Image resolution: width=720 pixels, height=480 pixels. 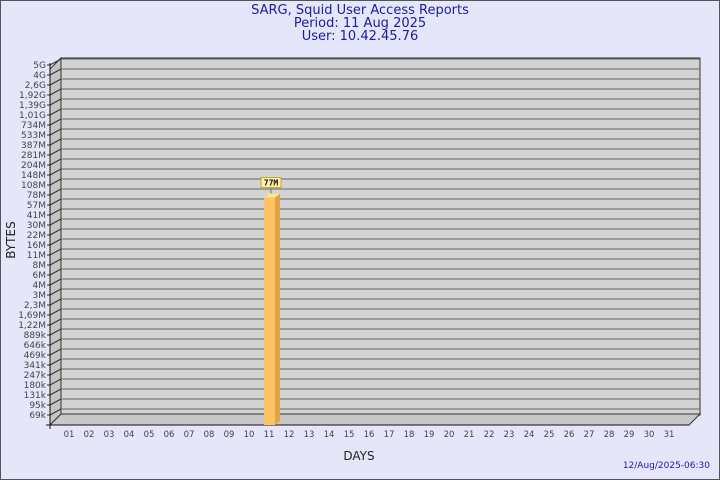 I want to click on y-tick-label: 69k, so click(x=37, y=416).